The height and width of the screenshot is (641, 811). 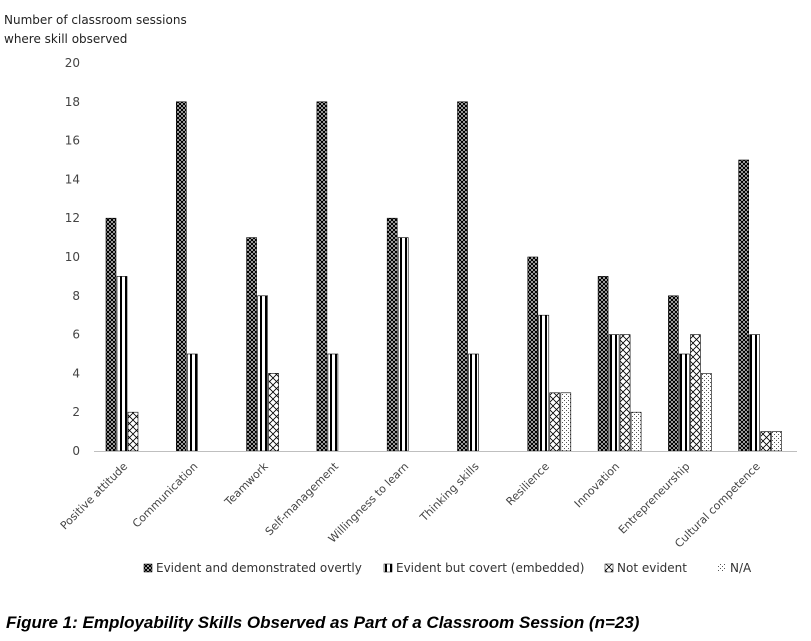 I want to click on y-tick-label: 14, so click(x=72, y=179).